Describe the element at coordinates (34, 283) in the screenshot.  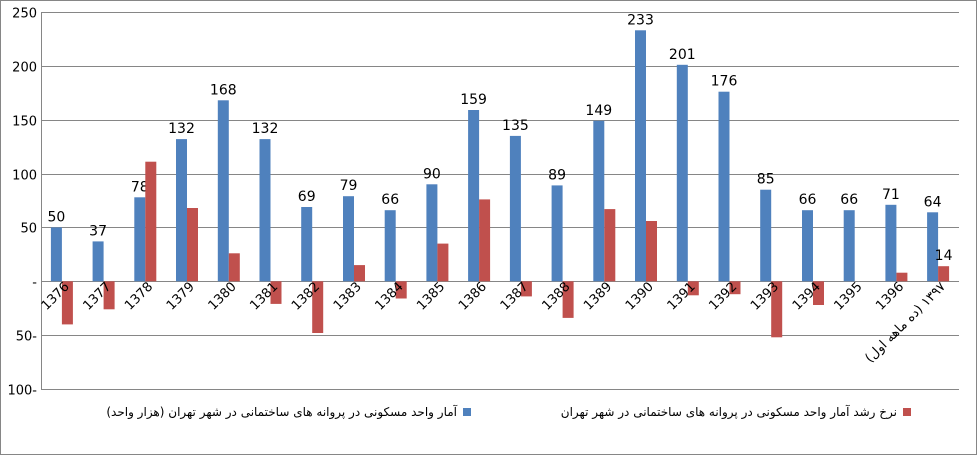
I see `y-tick-label: -` at that location.